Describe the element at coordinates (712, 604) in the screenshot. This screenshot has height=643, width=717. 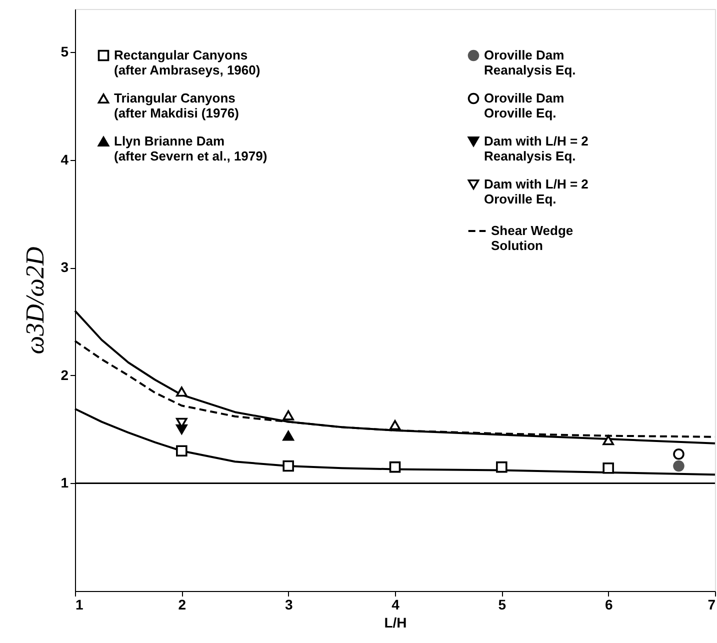
I see `x-tick-label: 7` at that location.